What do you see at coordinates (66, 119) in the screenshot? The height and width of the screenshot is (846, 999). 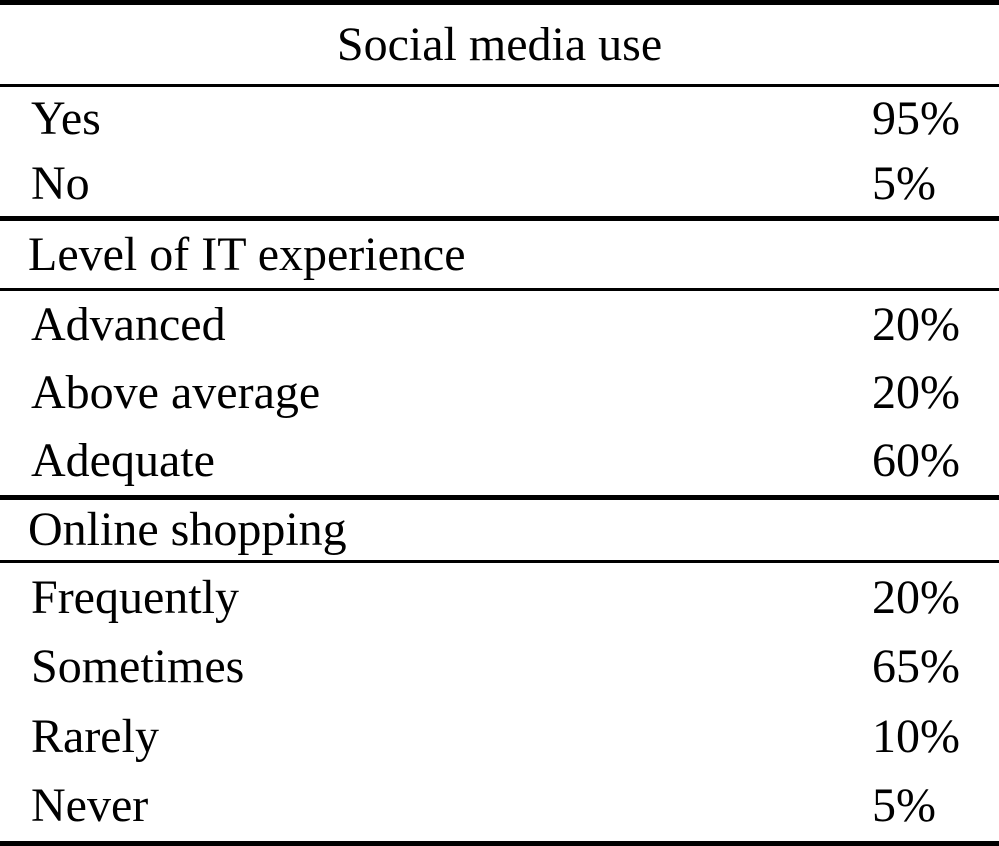 I see `row-label: Yes` at bounding box center [66, 119].